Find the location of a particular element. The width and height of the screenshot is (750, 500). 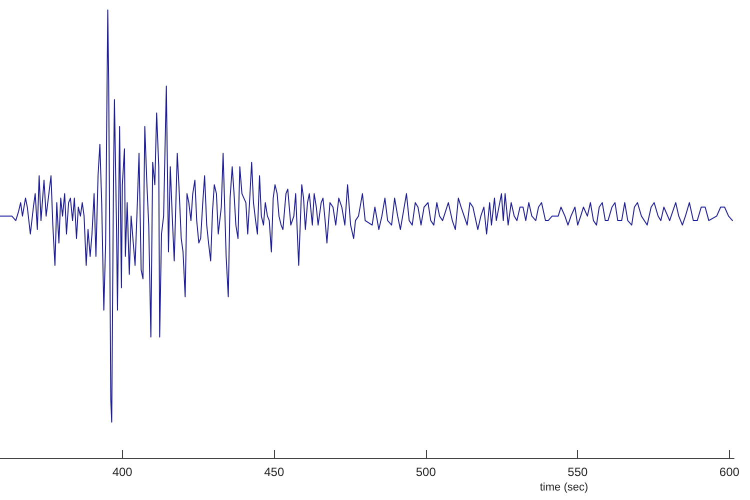

x-tick-label: 500 is located at coordinates (426, 472).